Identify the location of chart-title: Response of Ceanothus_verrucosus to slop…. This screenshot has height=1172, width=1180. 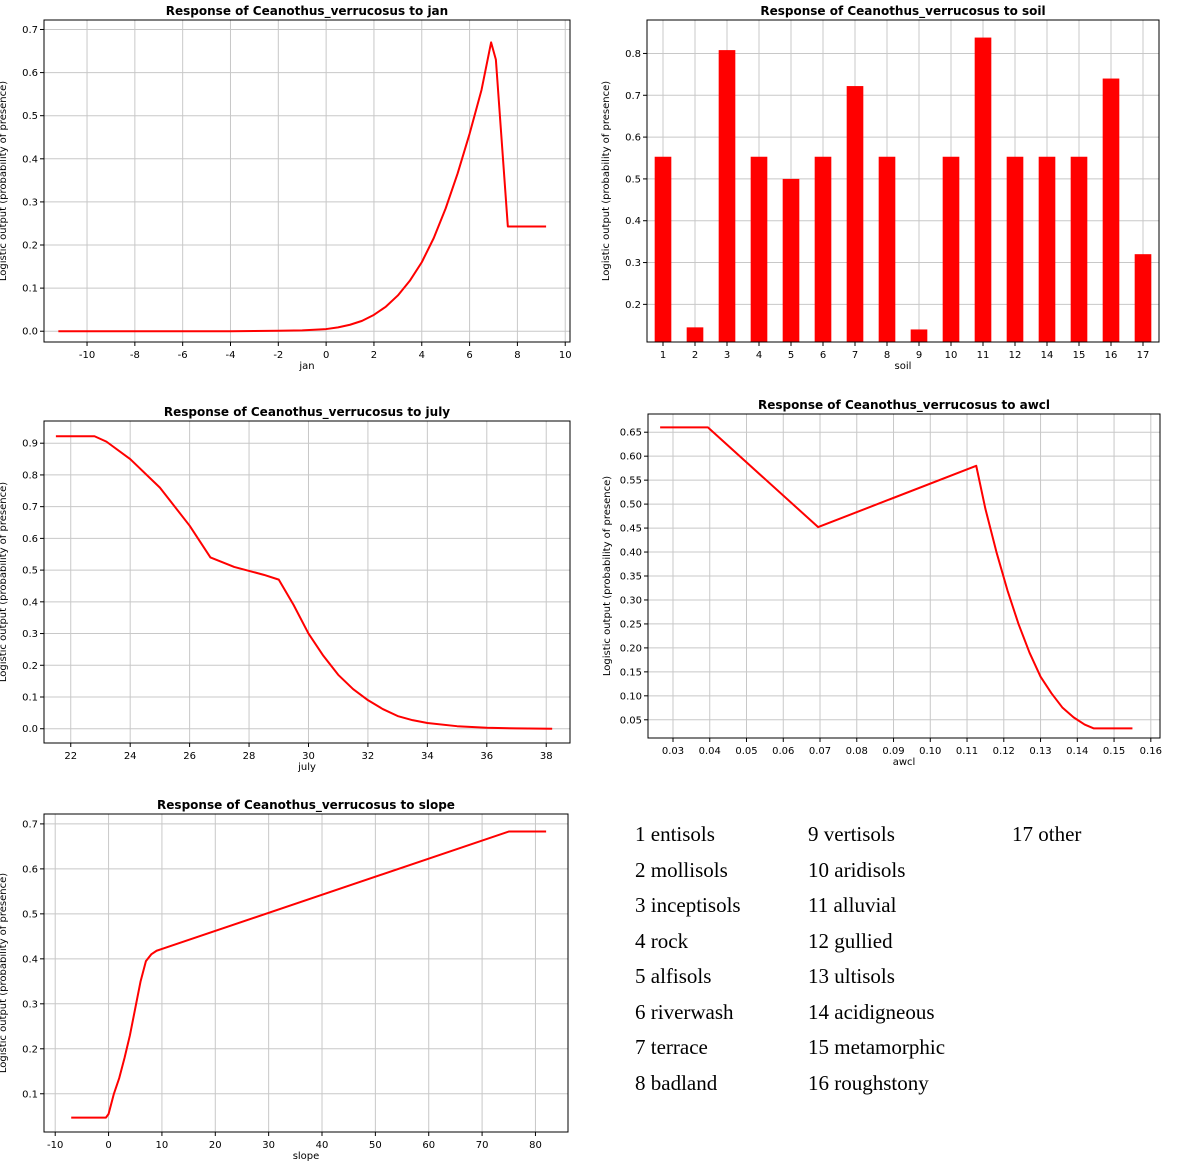
(306, 805).